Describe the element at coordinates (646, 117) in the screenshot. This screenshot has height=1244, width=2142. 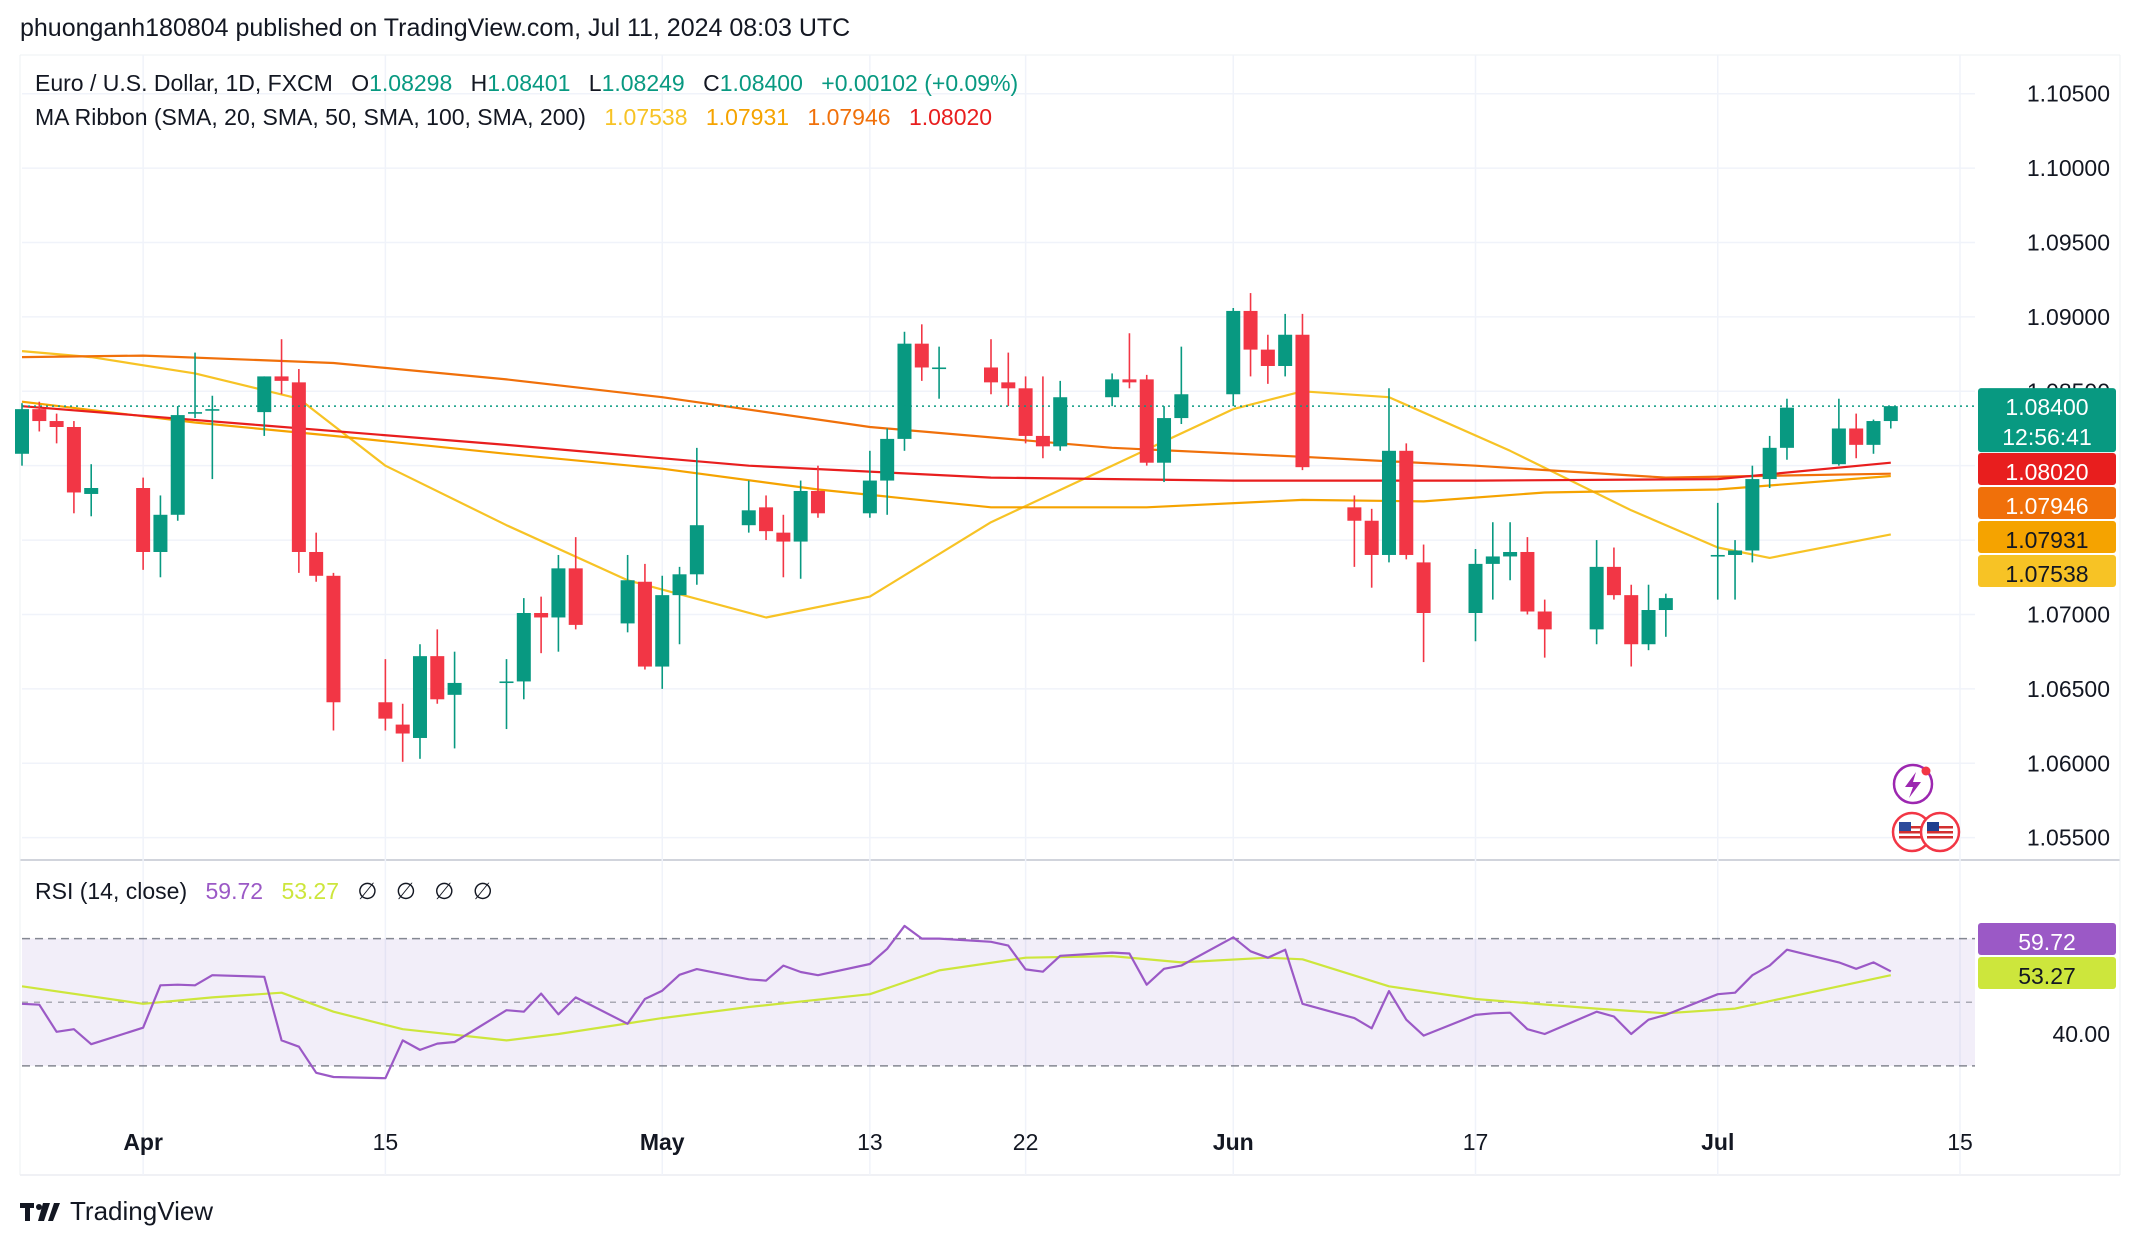
I see `sma20-value: 1.07538` at that location.